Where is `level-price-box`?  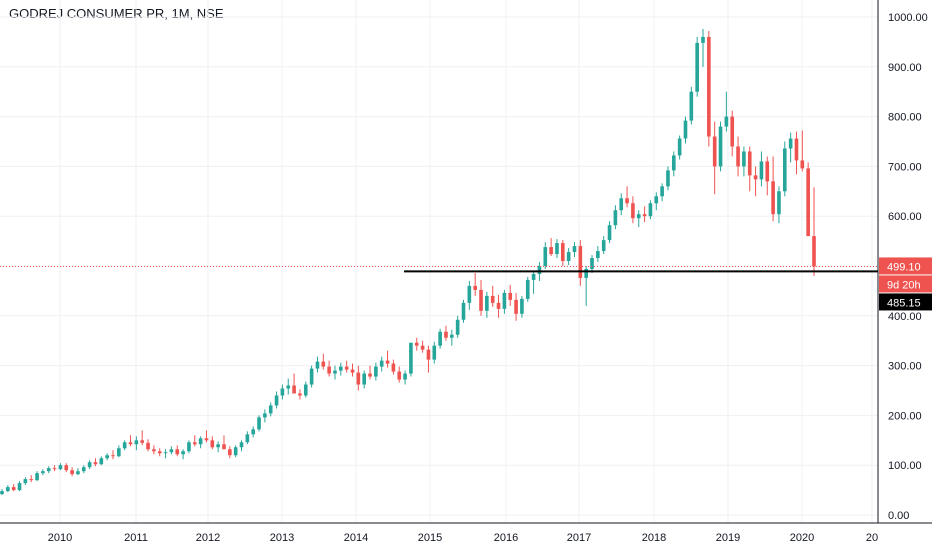
level-price-box is located at coordinates (905, 302).